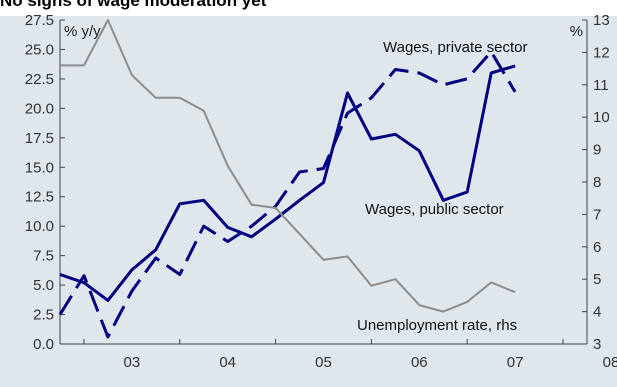 The width and height of the screenshot is (617, 387). What do you see at coordinates (39, 79) in the screenshot?
I see `left-tick-label: 22.5` at bounding box center [39, 79].